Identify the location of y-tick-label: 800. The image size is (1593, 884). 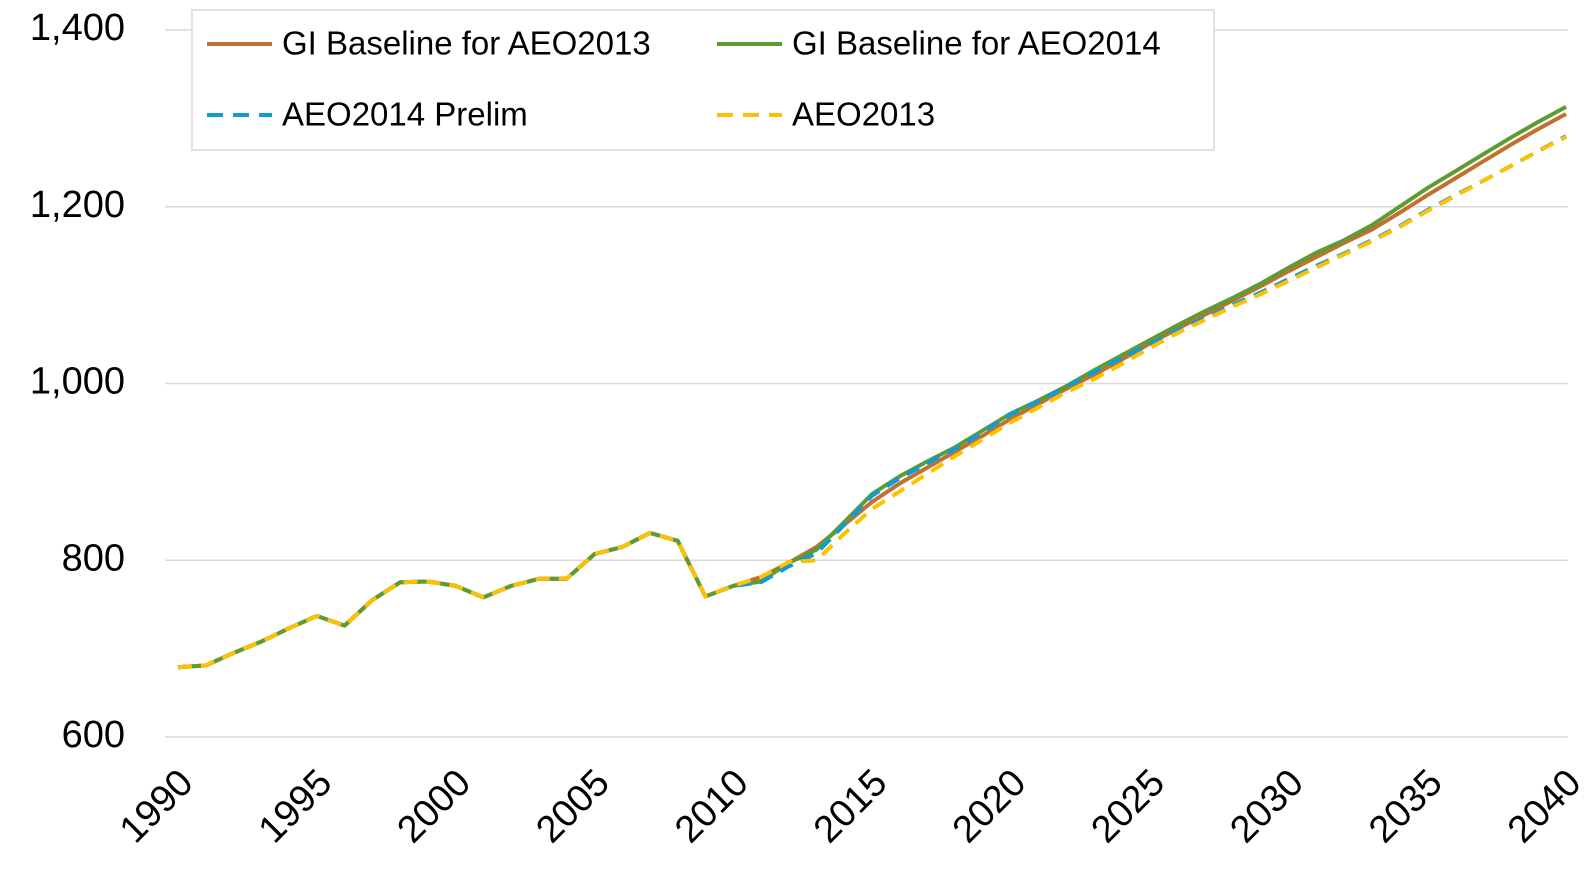
(93, 558).